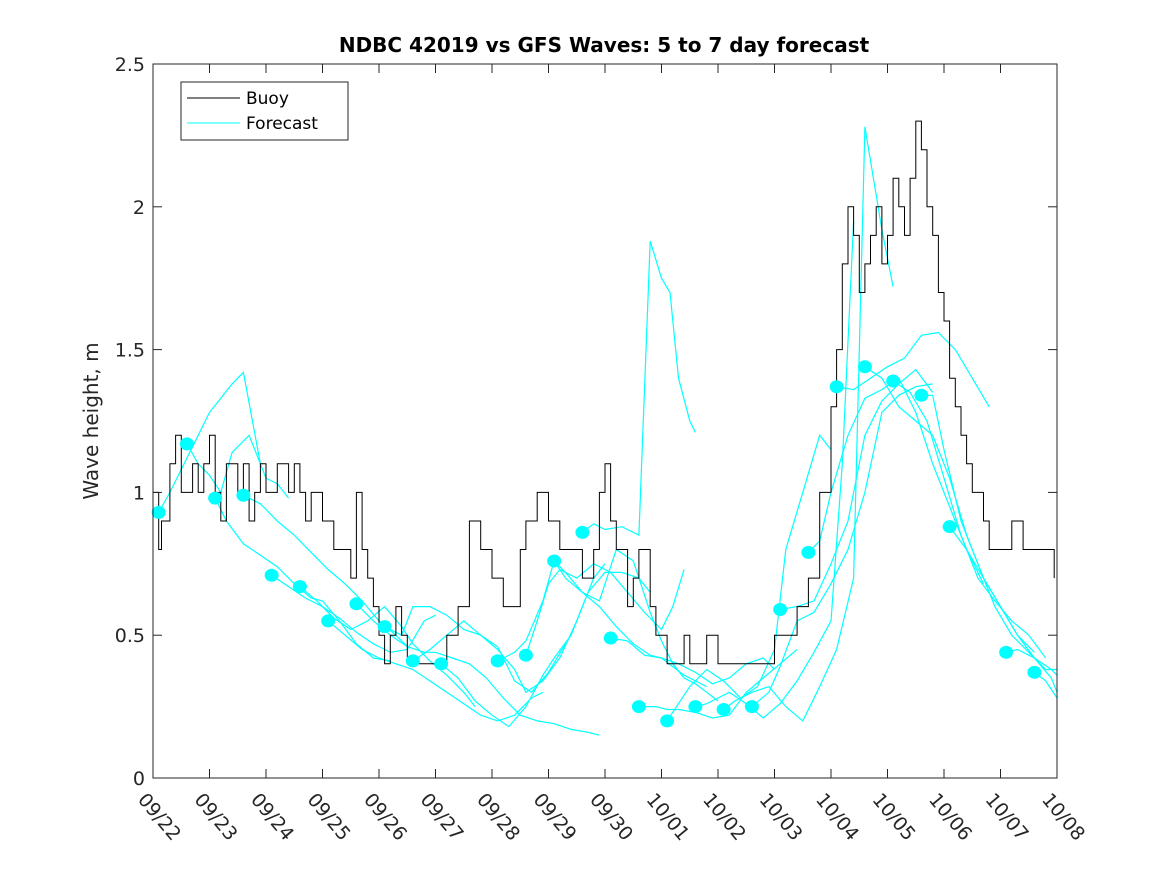 The image size is (1167, 875). What do you see at coordinates (385, 817) in the screenshot?
I see `x-tick-label: 09/26` at bounding box center [385, 817].